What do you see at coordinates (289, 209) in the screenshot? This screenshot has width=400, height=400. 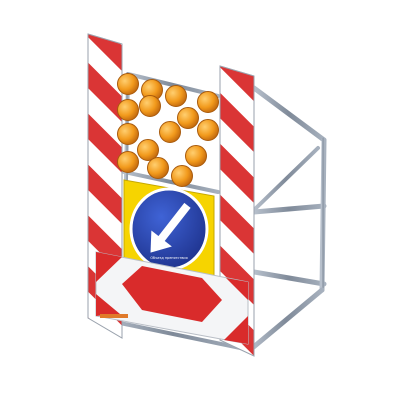 I see `frame-mid-bar` at bounding box center [289, 209].